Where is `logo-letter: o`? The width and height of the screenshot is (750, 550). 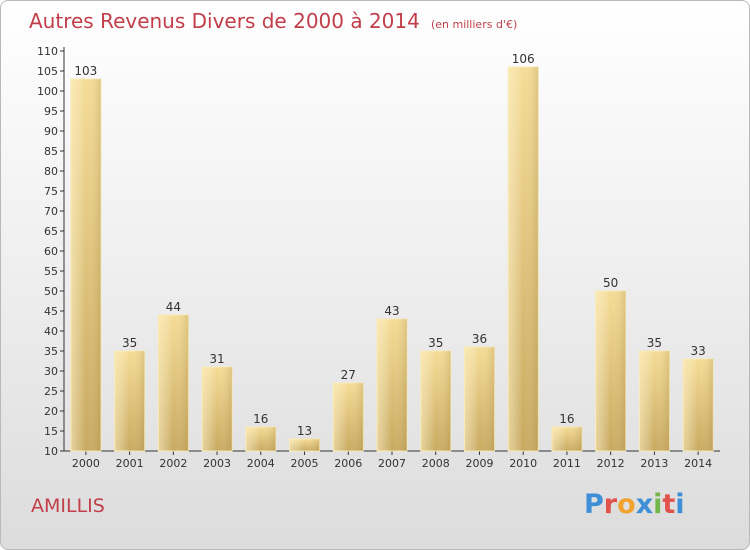 logo-letter: o is located at coordinates (626, 504).